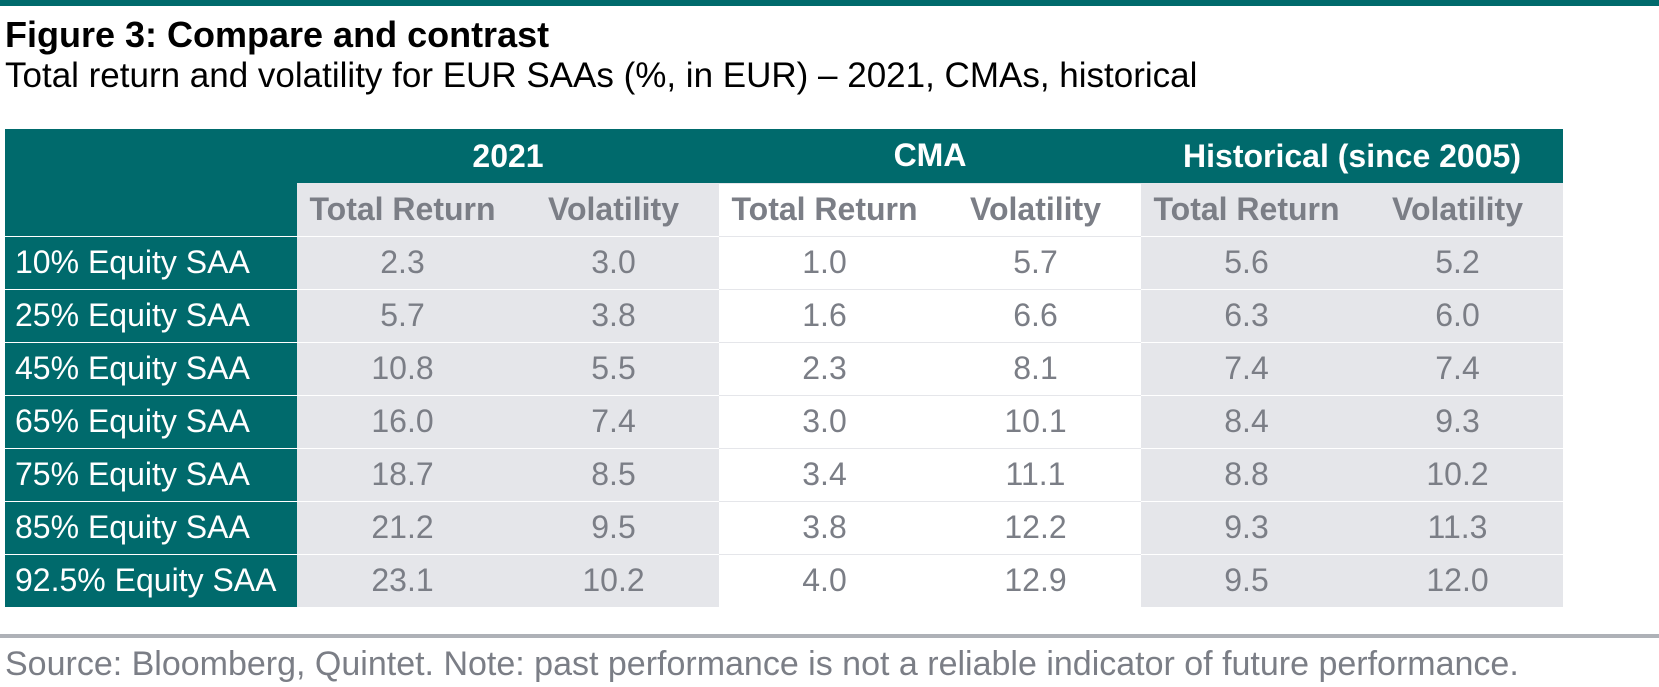 This screenshot has width=1659, height=687. What do you see at coordinates (1246, 262) in the screenshot?
I see `table-cell: 5.6` at bounding box center [1246, 262].